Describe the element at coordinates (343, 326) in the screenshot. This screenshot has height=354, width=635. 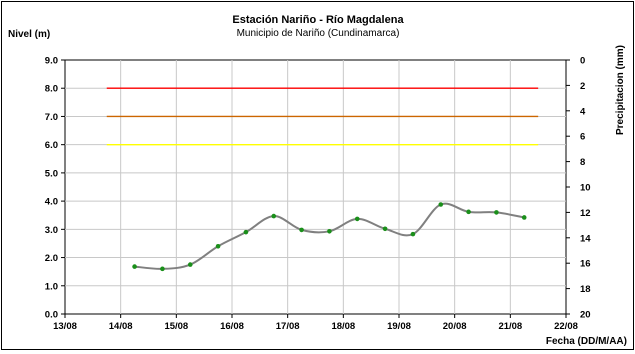
I see `x-tick-label: 18/08` at that location.